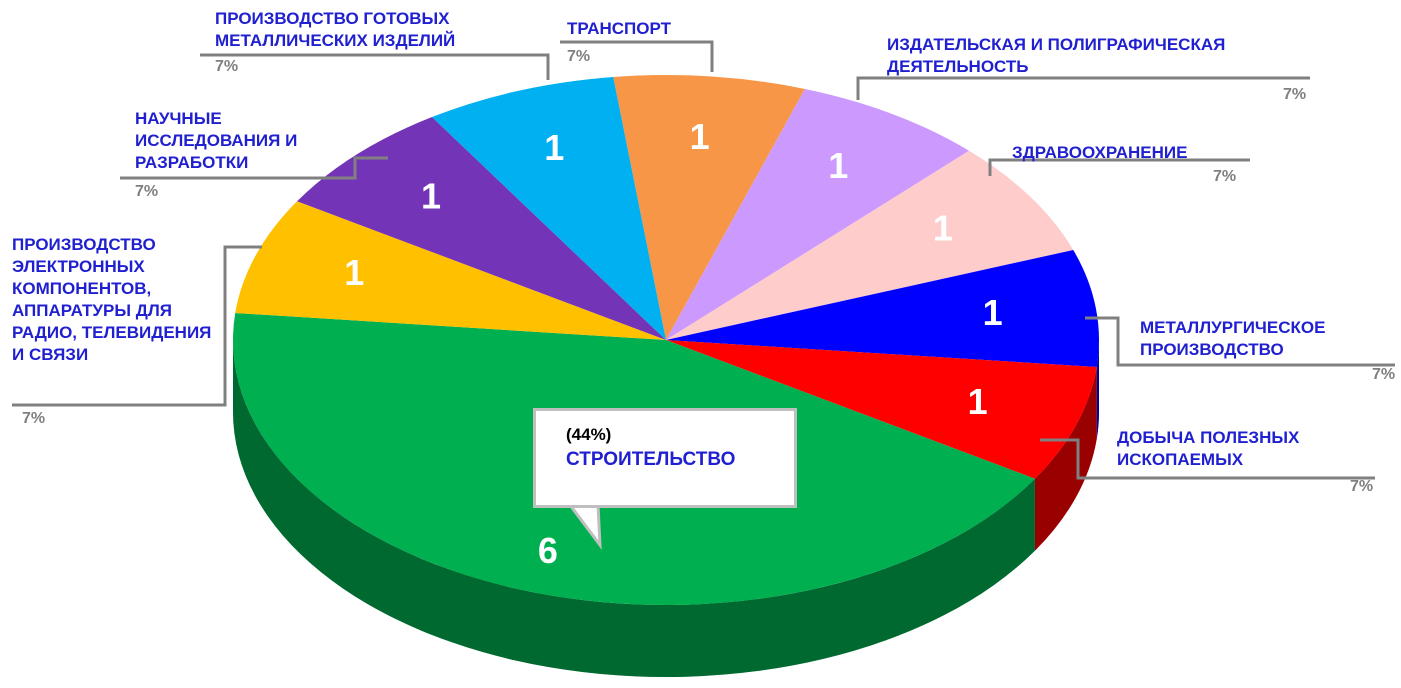 The height and width of the screenshot is (688, 1401). What do you see at coordinates (1233, 338) in the screenshot?
I see `category-label: МЕТАЛЛУРГИЧЕСКОЕ ПРОИЗВОДСТВО` at bounding box center [1233, 338].